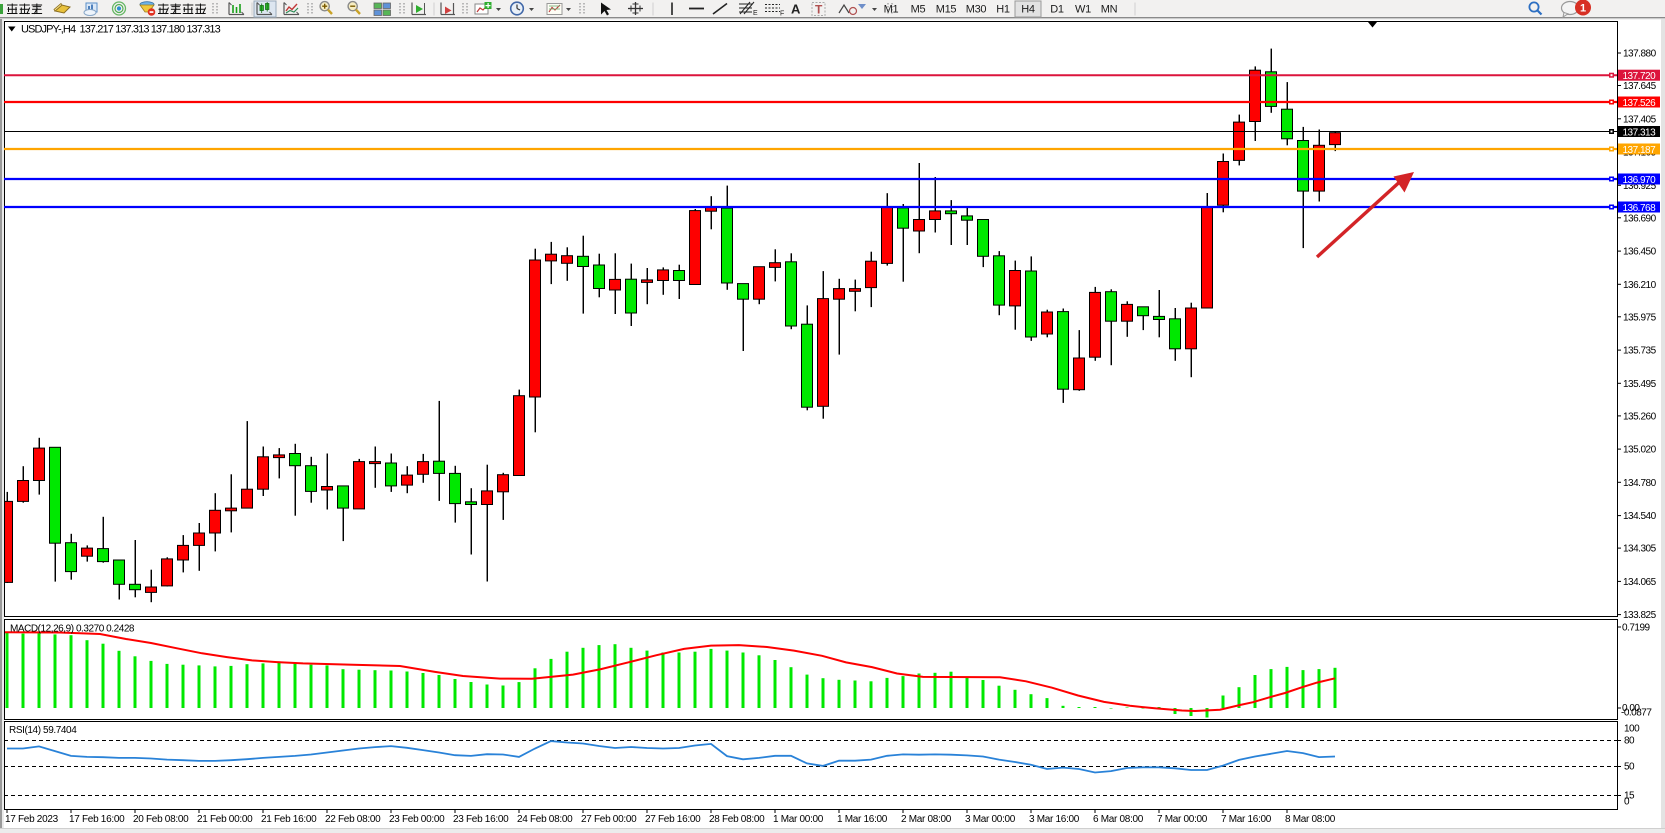 This screenshot has height=833, width=1665. Describe the element at coordinates (1640, 615) in the screenshot. I see `svg-text: 133.825` at that location.